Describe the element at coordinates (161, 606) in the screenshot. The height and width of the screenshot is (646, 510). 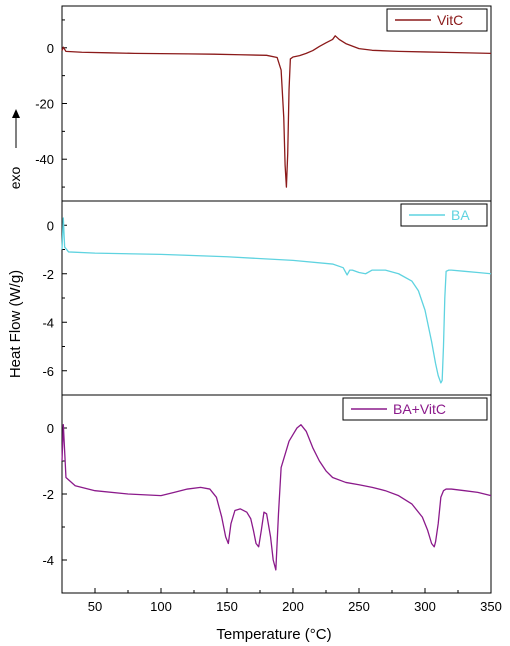
I see `x-tick-label: 100` at that location.